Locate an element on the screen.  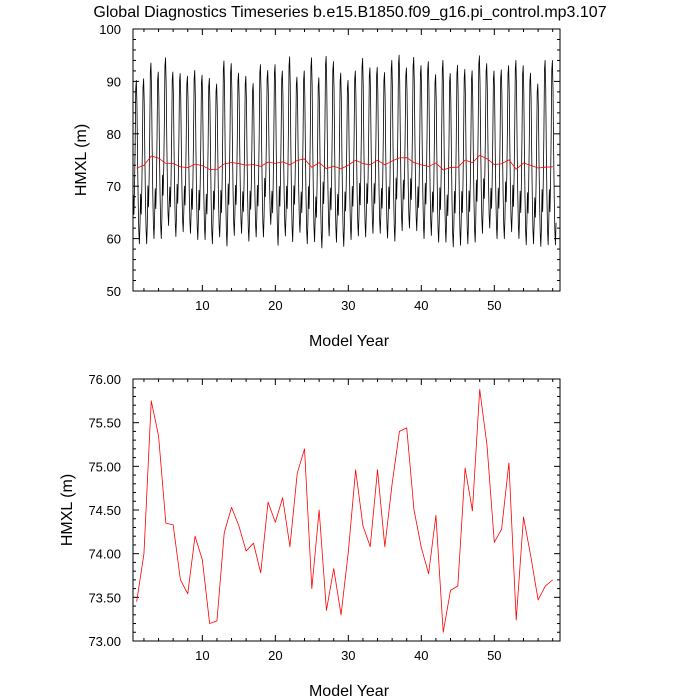
series-line is located at coordinates (344, 162).